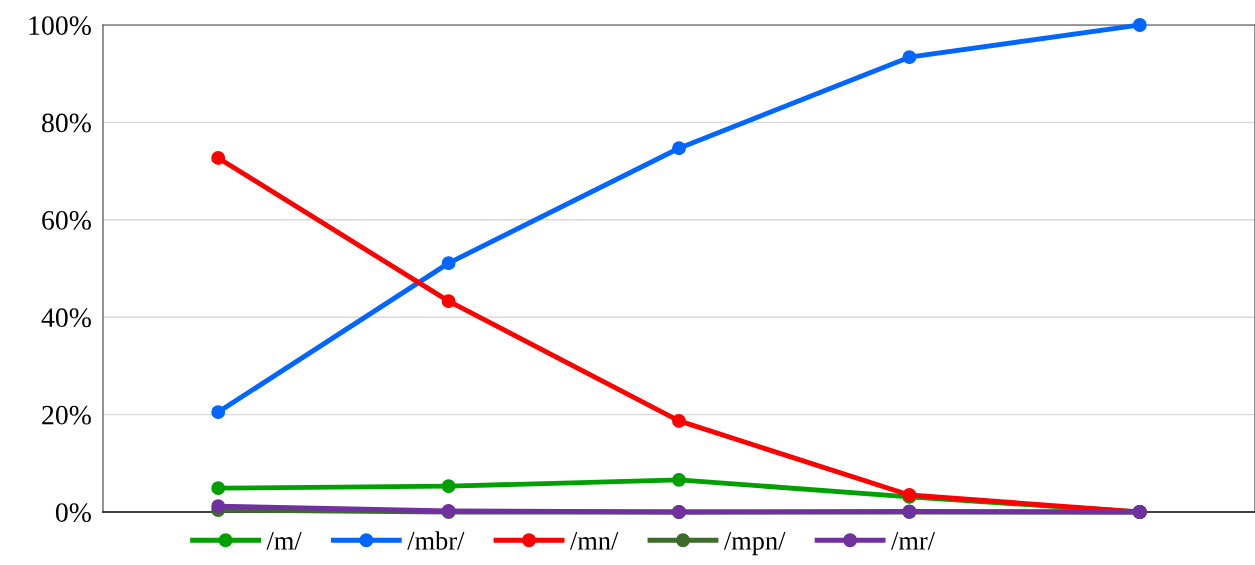 This screenshot has width=1255, height=565. I want to click on y-tick-label: 100%, so click(60, 25).